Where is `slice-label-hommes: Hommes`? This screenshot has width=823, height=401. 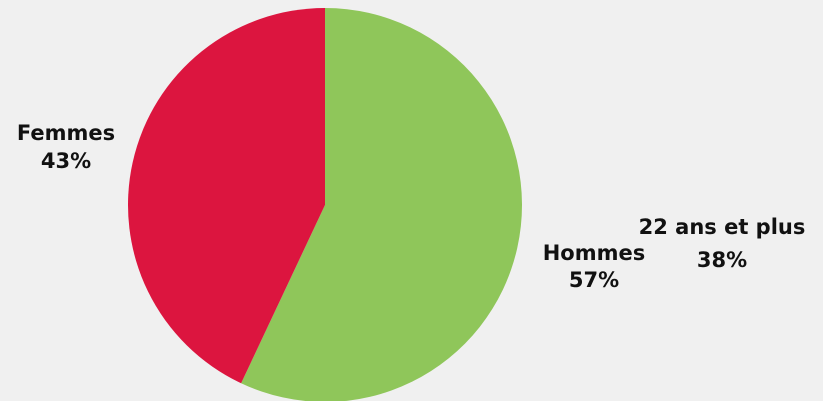
slice-label-hommes: Hommes is located at coordinates (594, 253).